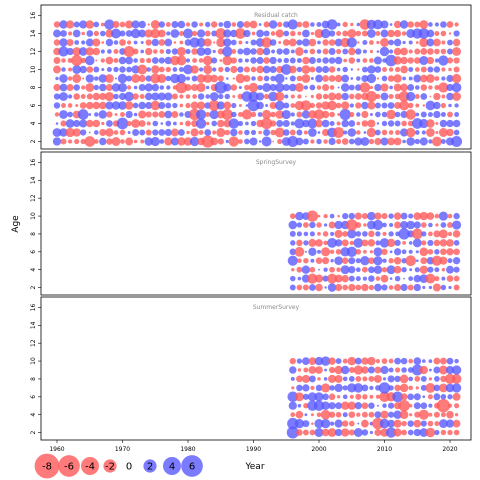 This screenshot has height=480, width=480. Describe the element at coordinates (33, 70) in the screenshot. I see `y-tick-label: 10` at that location.